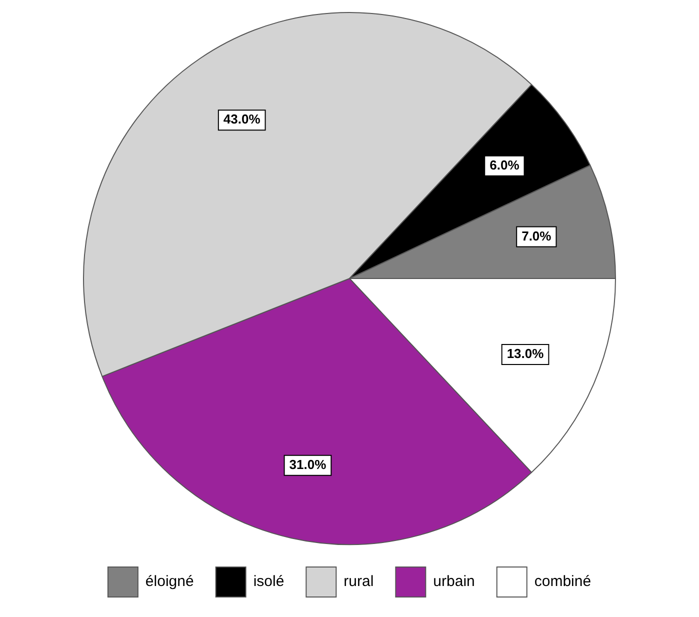 The image size is (699, 617). Describe the element at coordinates (242, 119) in the screenshot. I see `data-label: 43.0%` at that location.